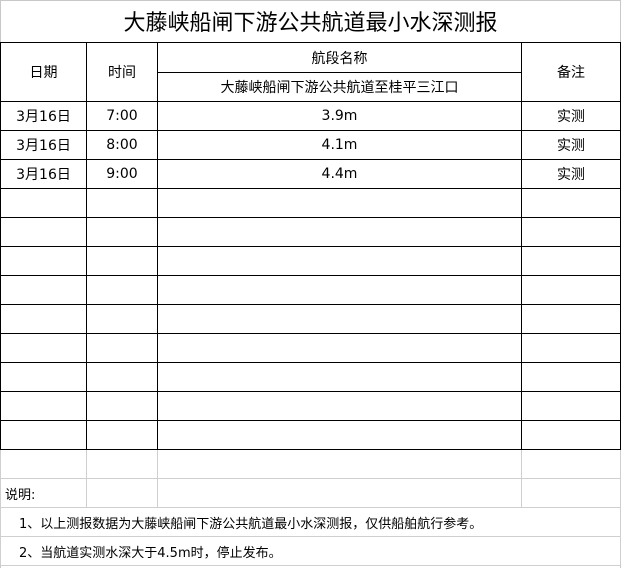 This screenshot has width=621, height=570. Describe the element at coordinates (310, 522) in the screenshot. I see `note-item: 1、以上测报数据为大藤峡船闸下游公共航道最小水深测报，仅供船舶航行参考。` at that location.